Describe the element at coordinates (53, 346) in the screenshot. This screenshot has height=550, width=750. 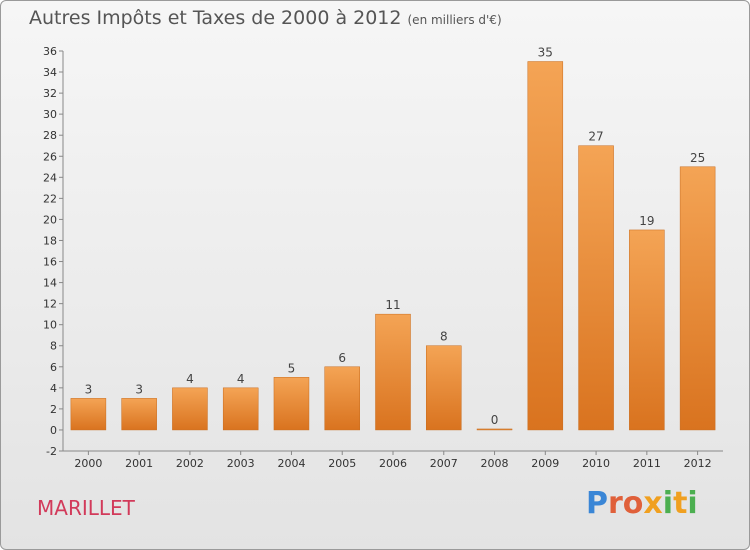
I see `y-tick-label: 8` at that location.